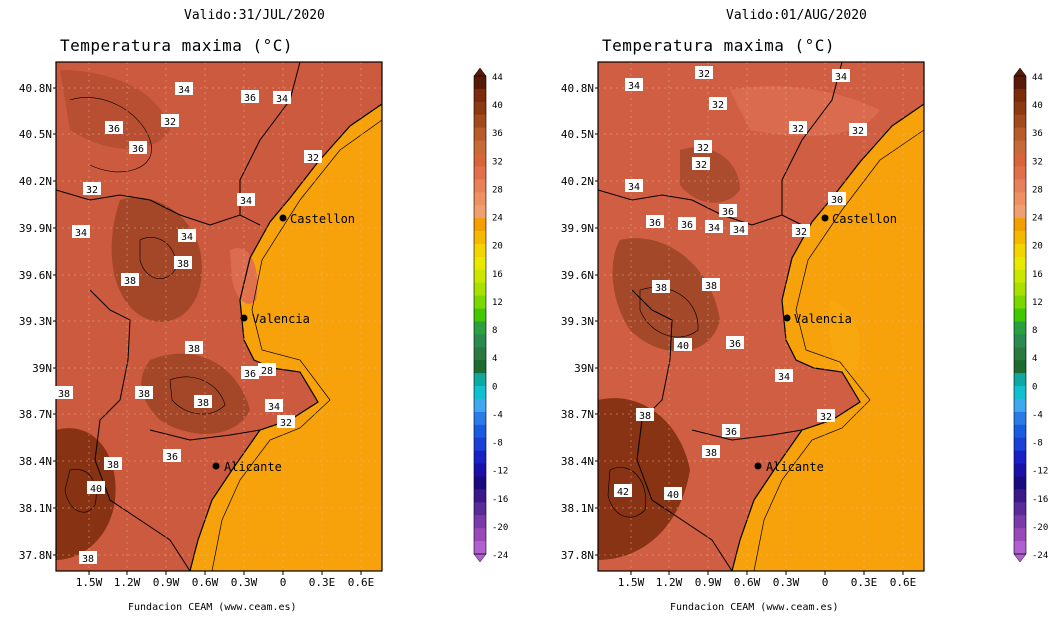 Image resolution: width=1060 pixels, height=629 pixels. I want to click on lat-tick-label: 40.8N, so click(35, 88).